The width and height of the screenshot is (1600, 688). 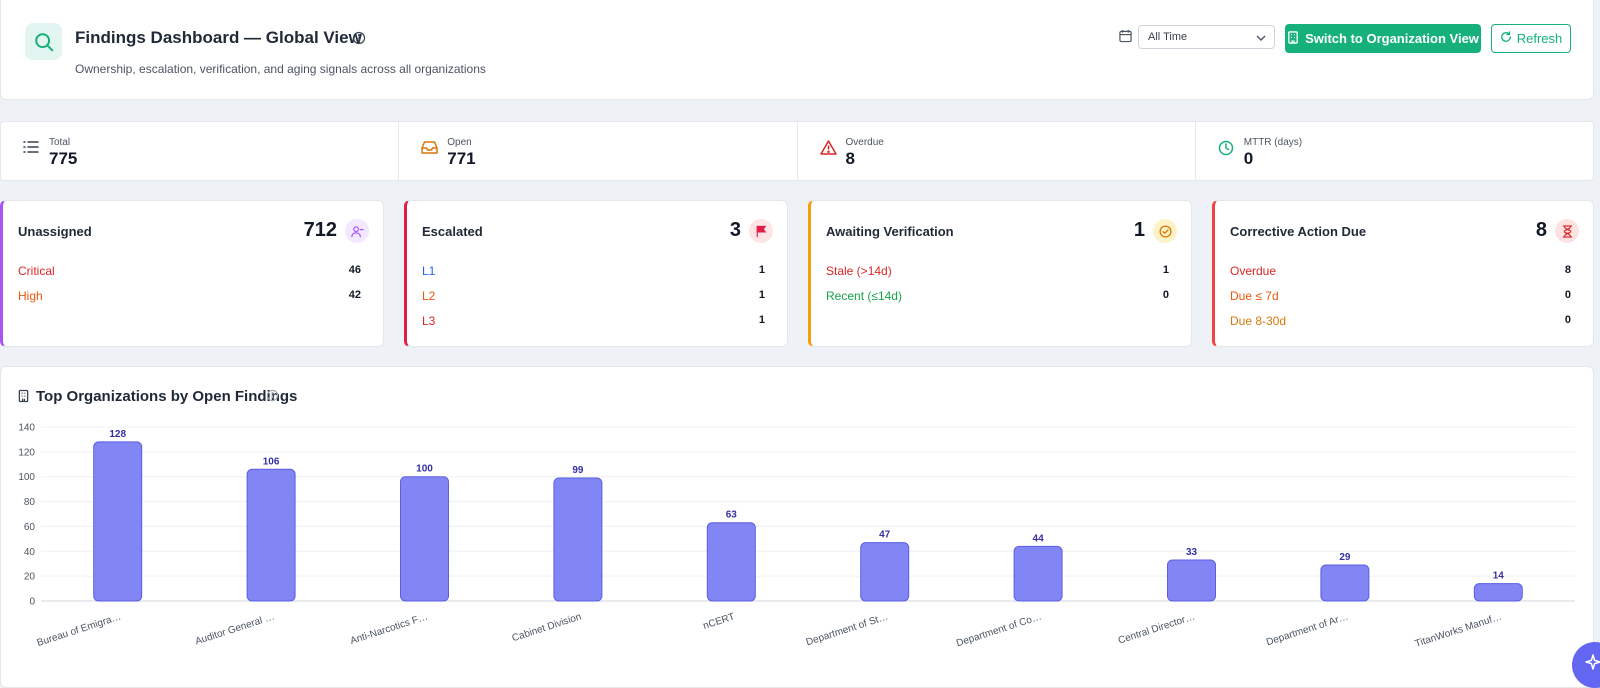 I want to click on row-critical: Critical 46, so click(x=189, y=272).